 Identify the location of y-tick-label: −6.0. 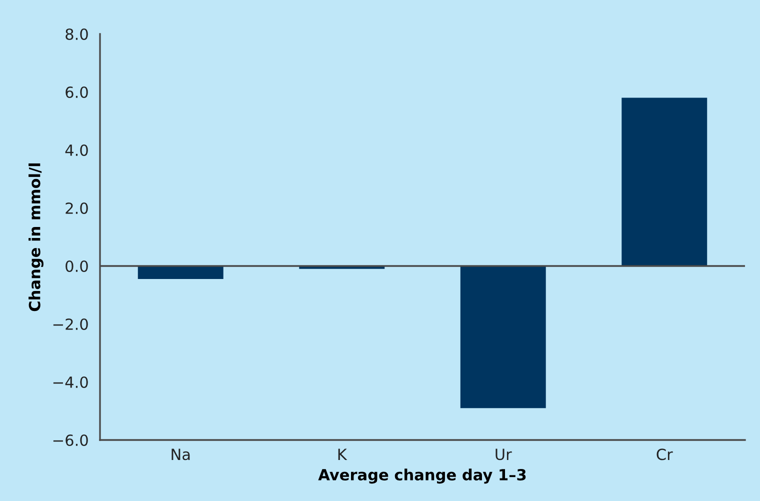
(70, 440).